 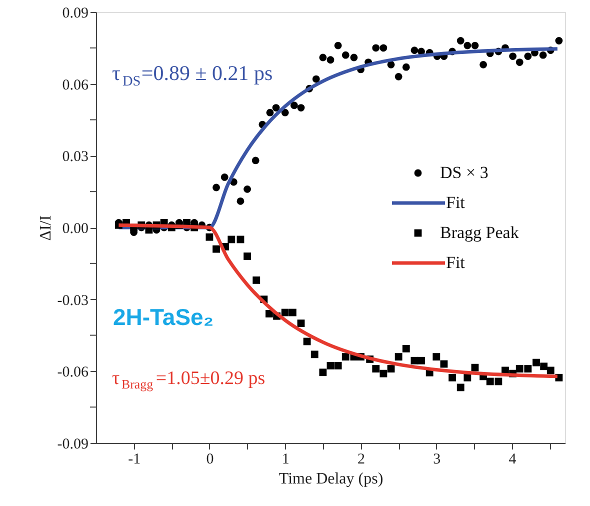 I want to click on x-tick-label: 0, so click(x=210, y=460).